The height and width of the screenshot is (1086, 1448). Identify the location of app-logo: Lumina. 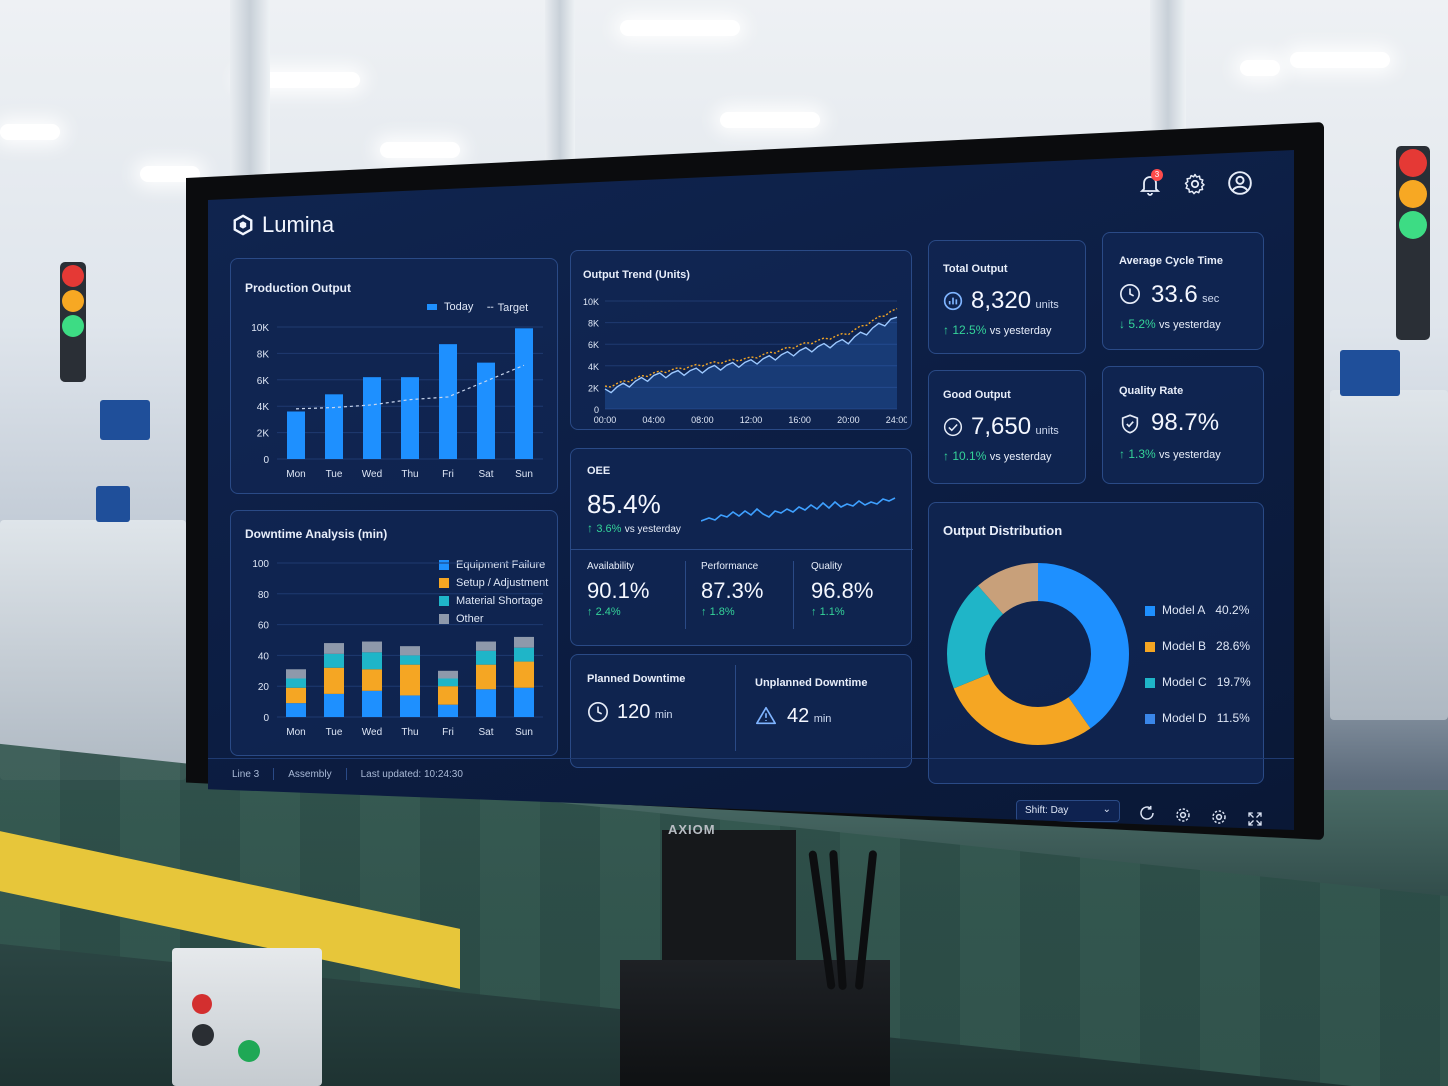
(283, 225).